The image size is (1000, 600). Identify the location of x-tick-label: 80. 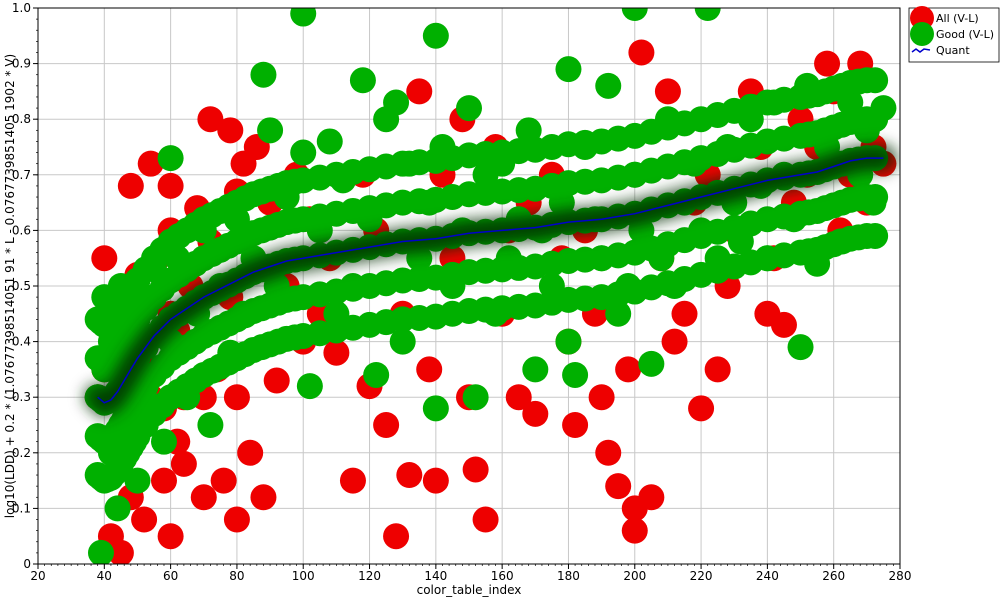
(236, 576).